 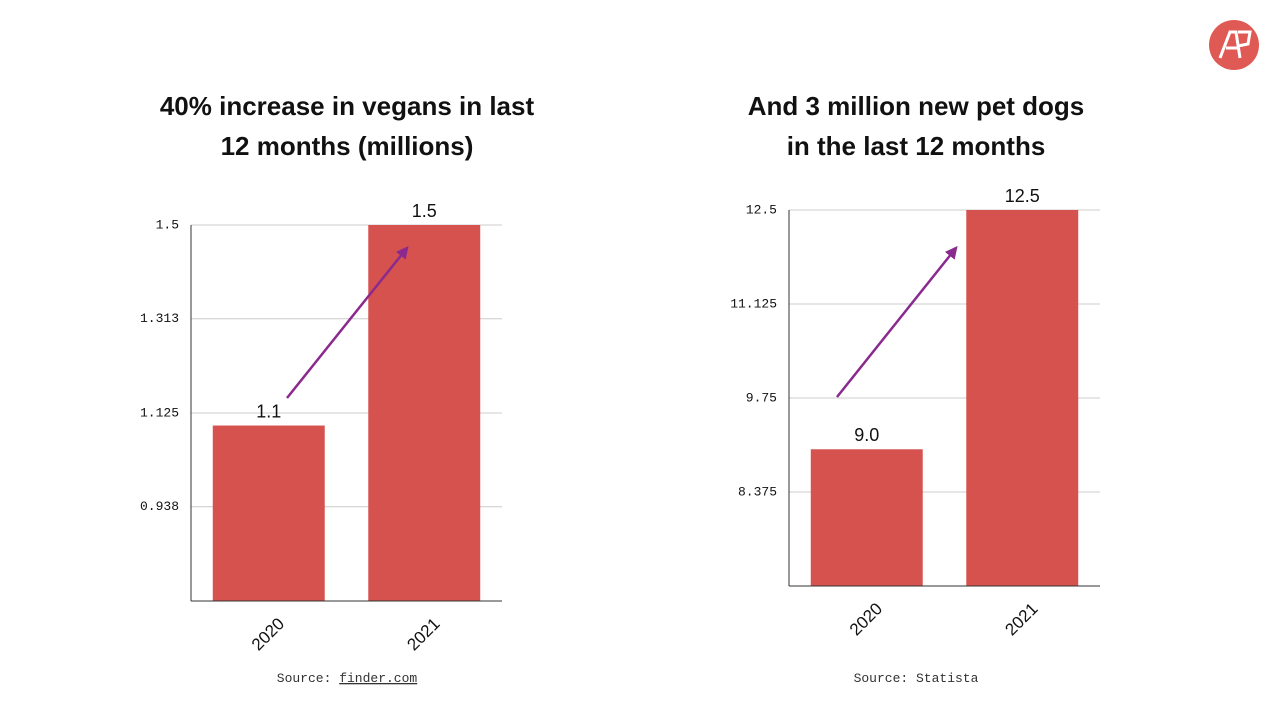 I want to click on y-tick-label: 0.938, so click(x=159, y=506).